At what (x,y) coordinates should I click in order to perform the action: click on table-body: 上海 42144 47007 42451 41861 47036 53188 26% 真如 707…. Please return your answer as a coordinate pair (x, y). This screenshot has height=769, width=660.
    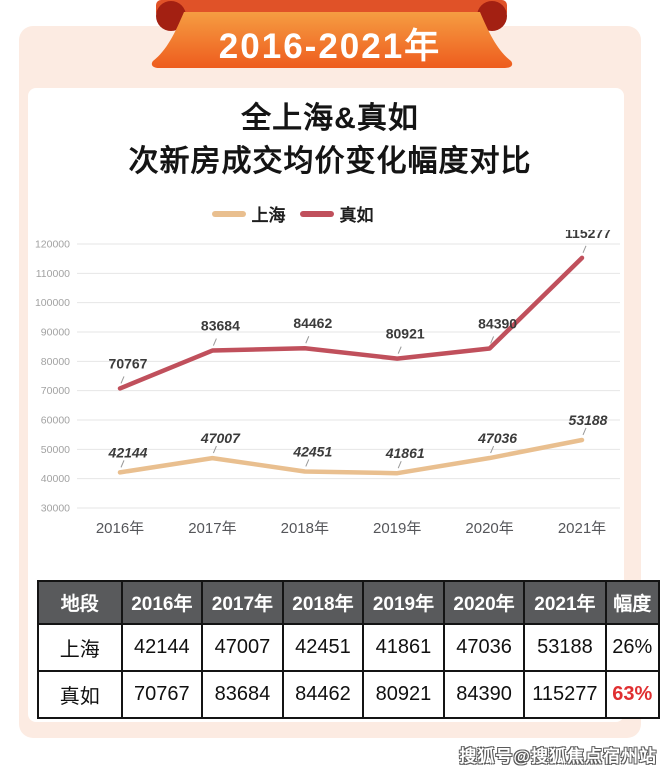
    Looking at the image, I should click on (348, 671).